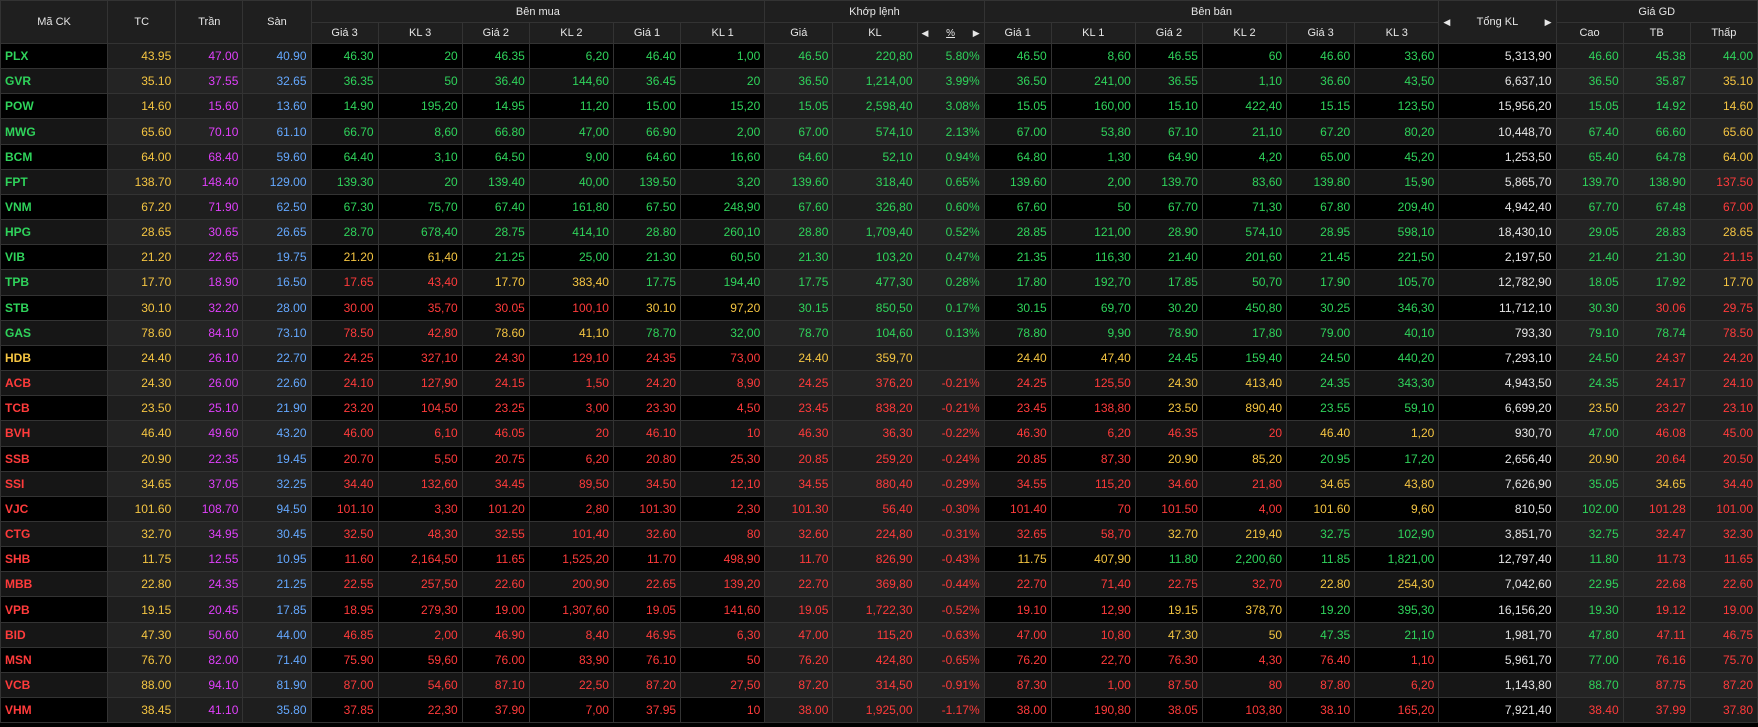 This screenshot has width=1758, height=727. Describe the element at coordinates (54, 131) in the screenshot. I see `symbol-cell: MWG` at that location.